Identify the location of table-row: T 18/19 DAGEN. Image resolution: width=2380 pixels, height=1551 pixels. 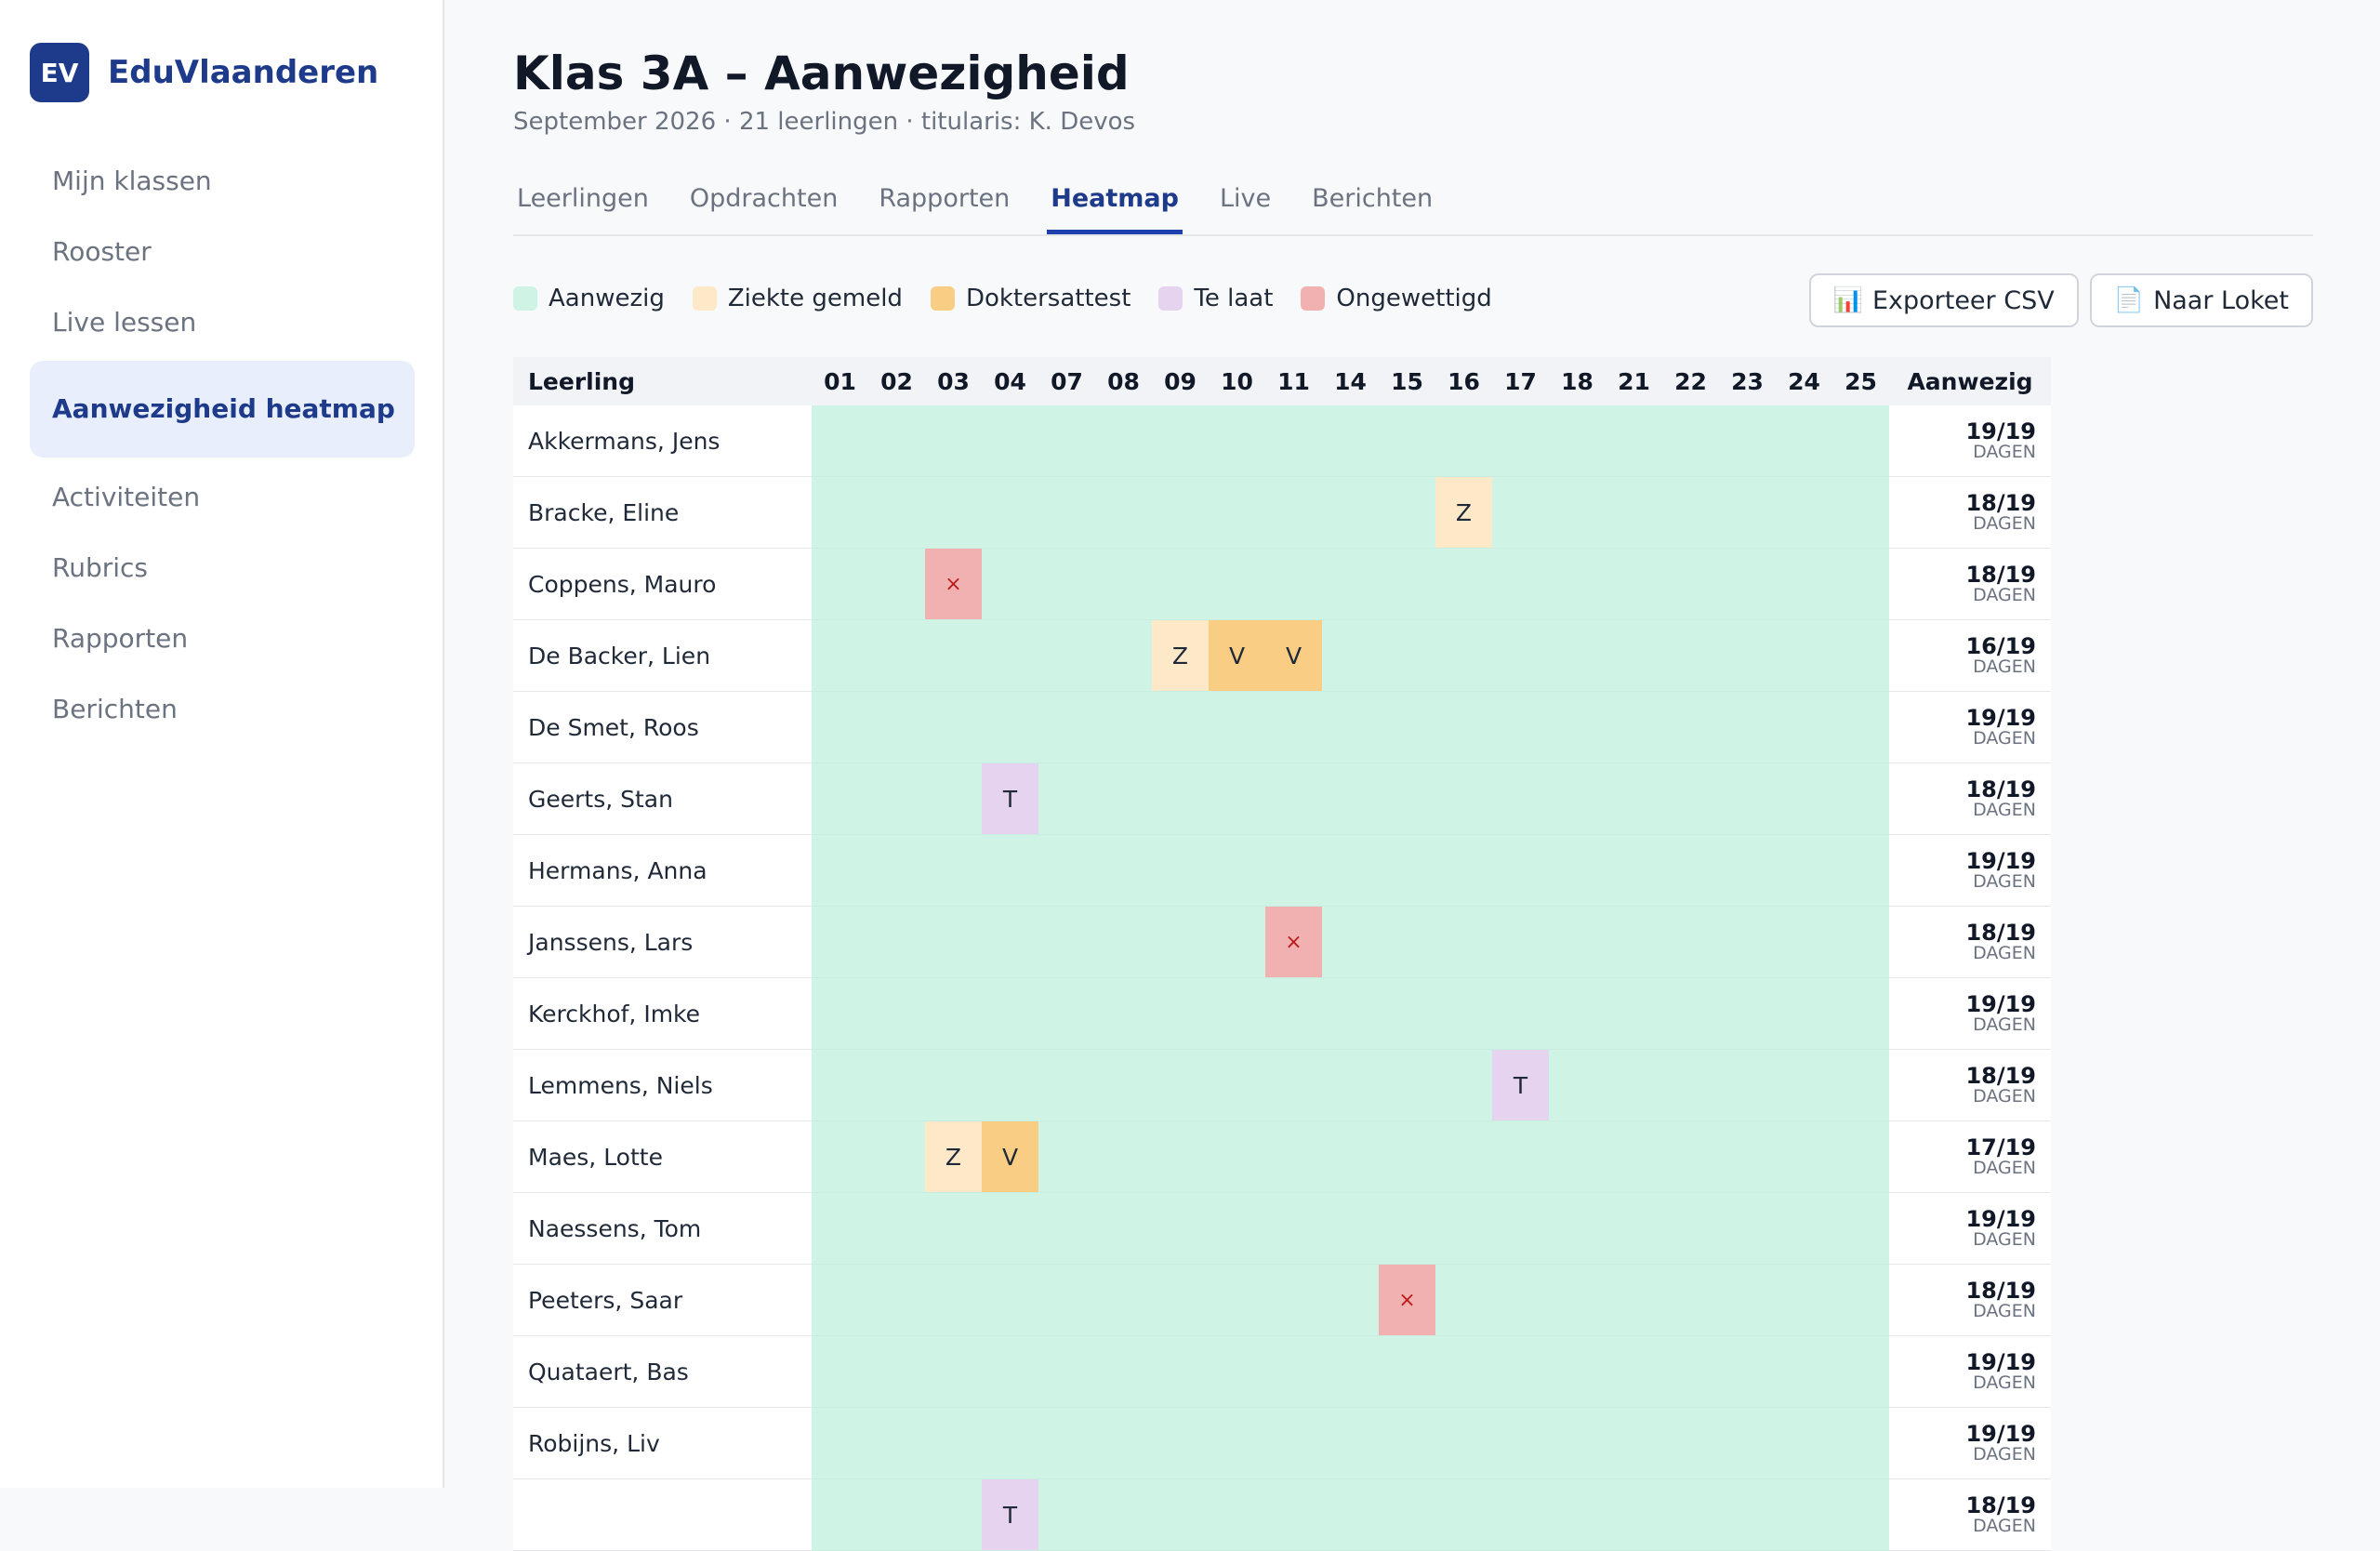
(1282, 1514).